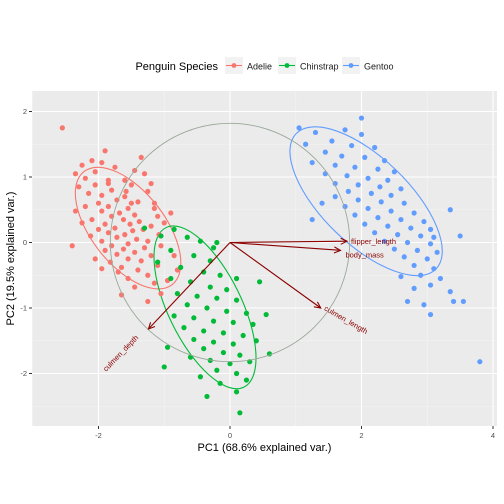 The width and height of the screenshot is (504, 504). What do you see at coordinates (11, 259) in the screenshot?
I see `y-axis-title: PC2 (19.5% explained var.)` at bounding box center [11, 259].